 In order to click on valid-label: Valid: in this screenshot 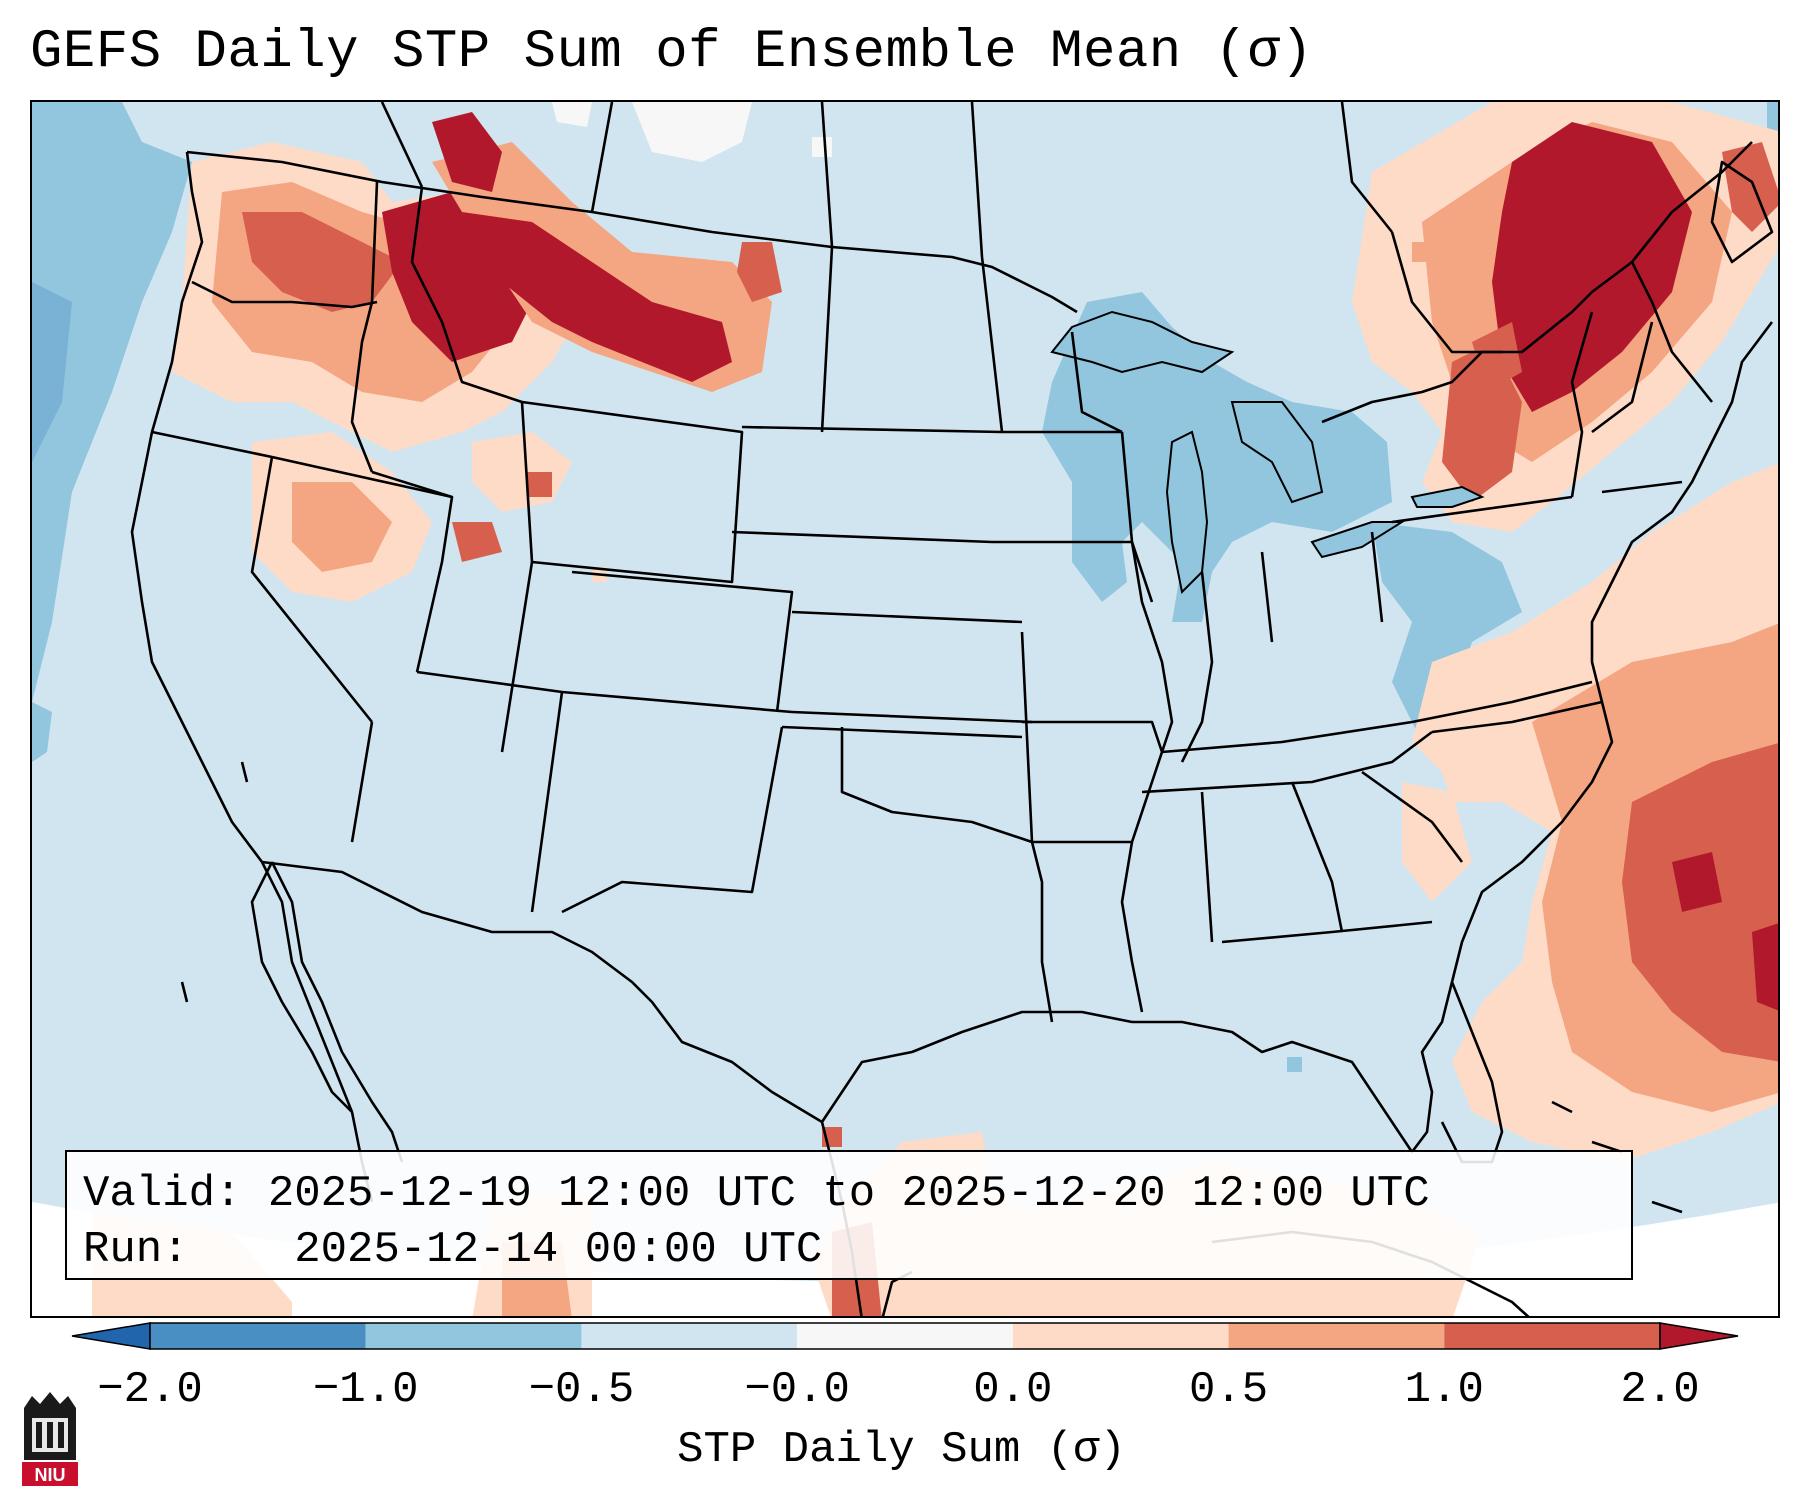, I will do `click(162, 1194)`.